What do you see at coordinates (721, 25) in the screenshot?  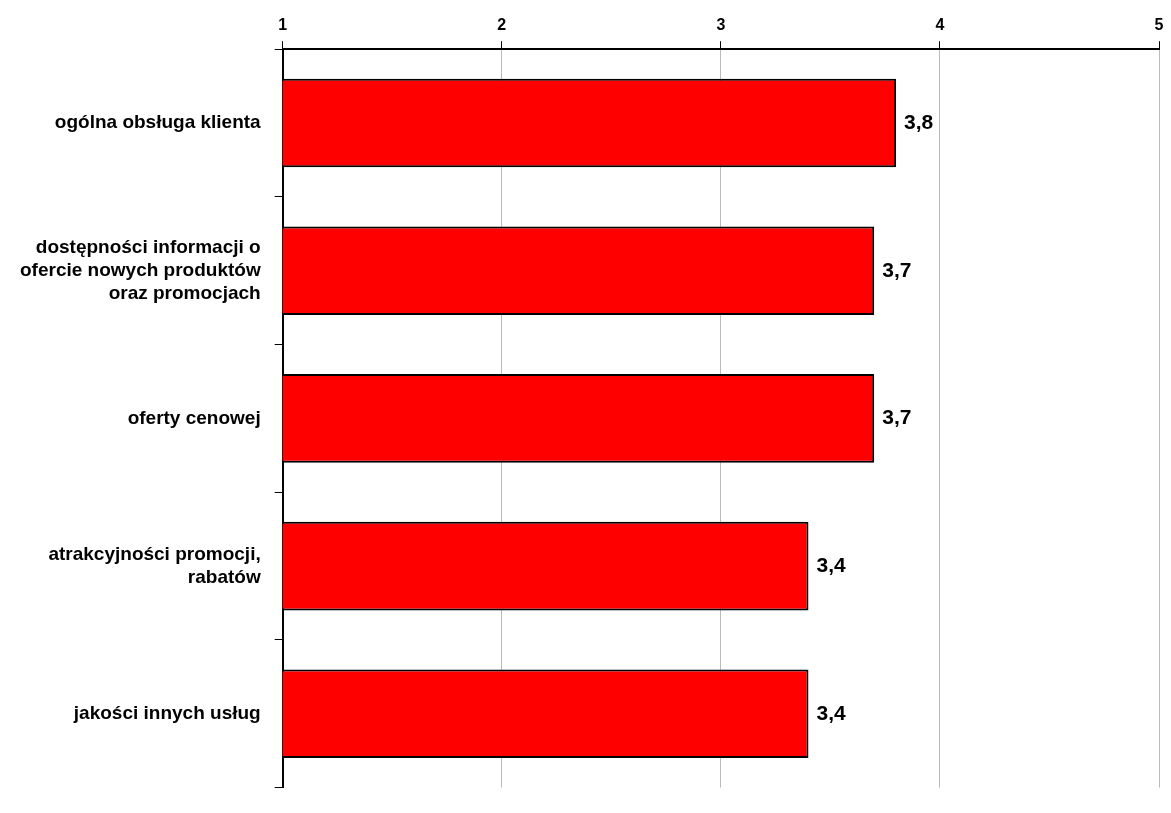 I see `x-tick-label: 3` at bounding box center [721, 25].